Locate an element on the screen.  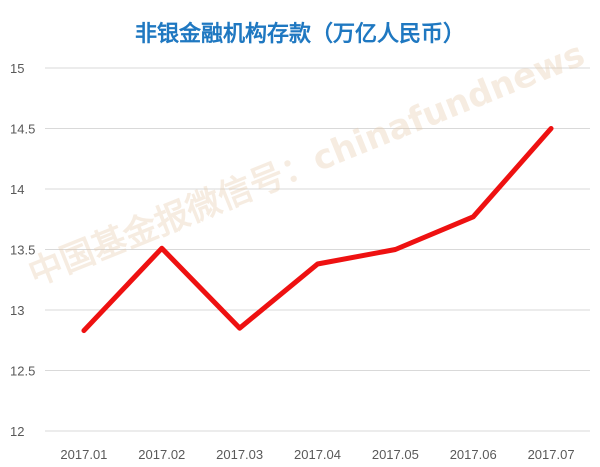
y-tick-label: 12.5 is located at coordinates (22, 371).